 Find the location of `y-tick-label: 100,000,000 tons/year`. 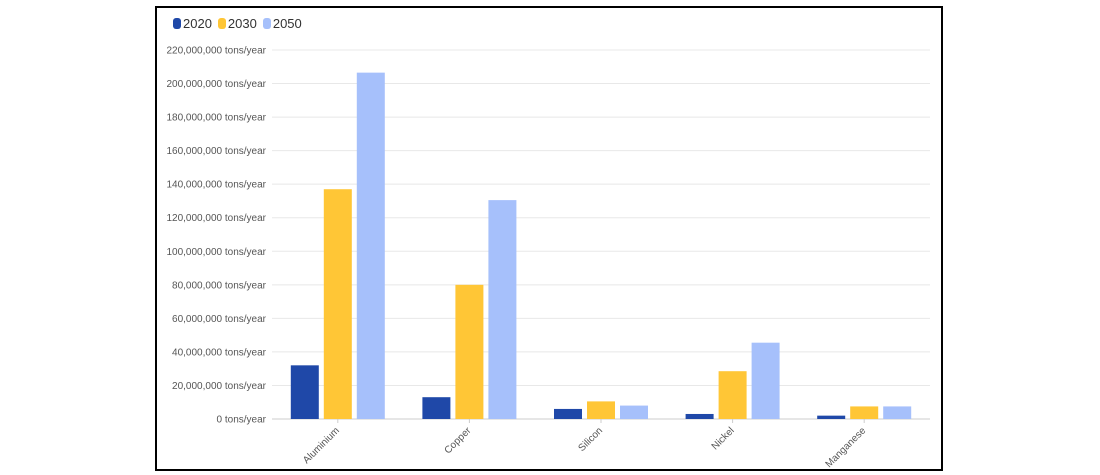

y-tick-label: 100,000,000 tons/year is located at coordinates (216, 252).